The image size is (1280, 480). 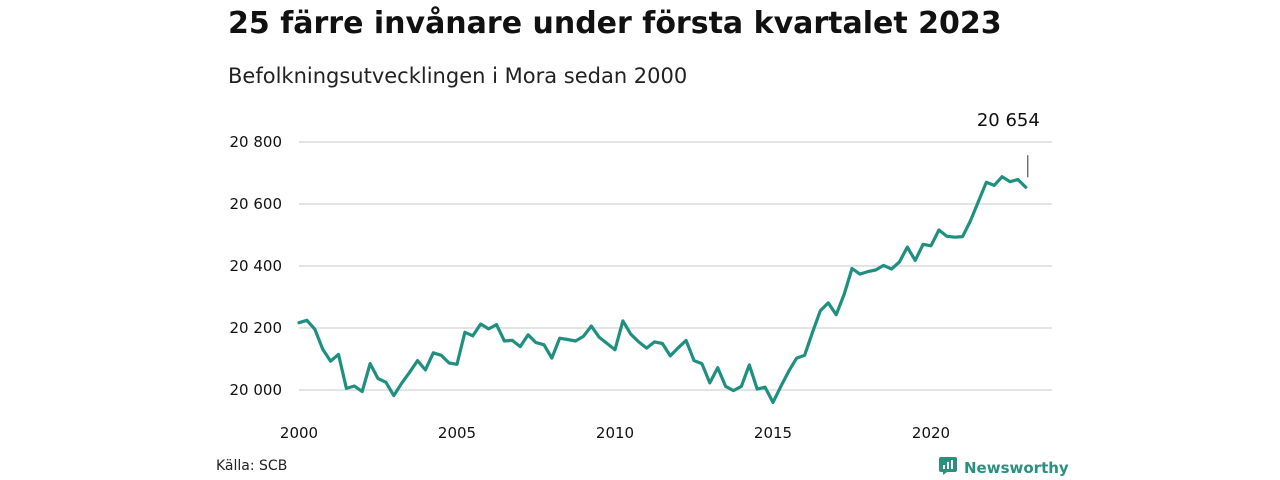 What do you see at coordinates (299, 433) in the screenshot?
I see `x-tick-label: 2000` at bounding box center [299, 433].